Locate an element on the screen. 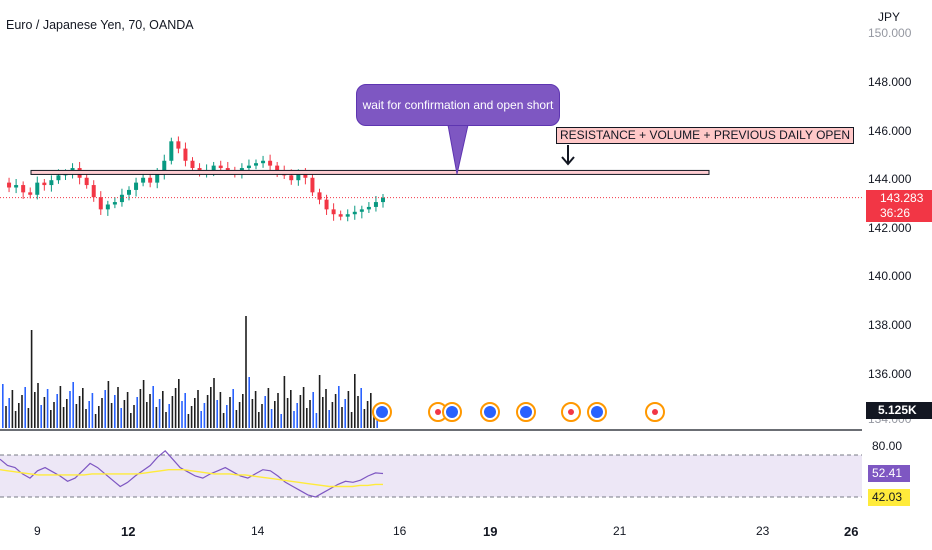 This screenshot has width=932, height=550. rsi-value-badge: 52.41 is located at coordinates (889, 473).